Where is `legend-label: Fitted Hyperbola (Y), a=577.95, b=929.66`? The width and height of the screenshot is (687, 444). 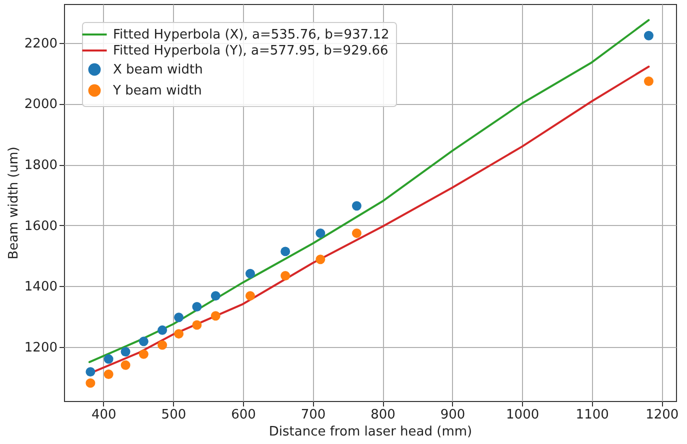
legend-label: Fitted Hyperbola (Y), a=577.95, b=929.66 is located at coordinates (250, 51).